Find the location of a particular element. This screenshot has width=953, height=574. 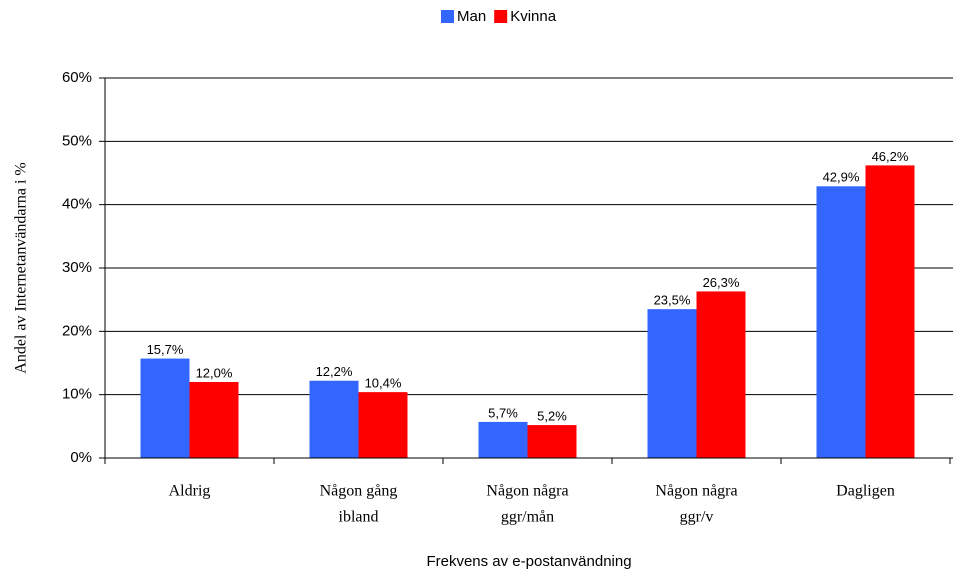

y-tick-label: 30% is located at coordinates (77, 267).